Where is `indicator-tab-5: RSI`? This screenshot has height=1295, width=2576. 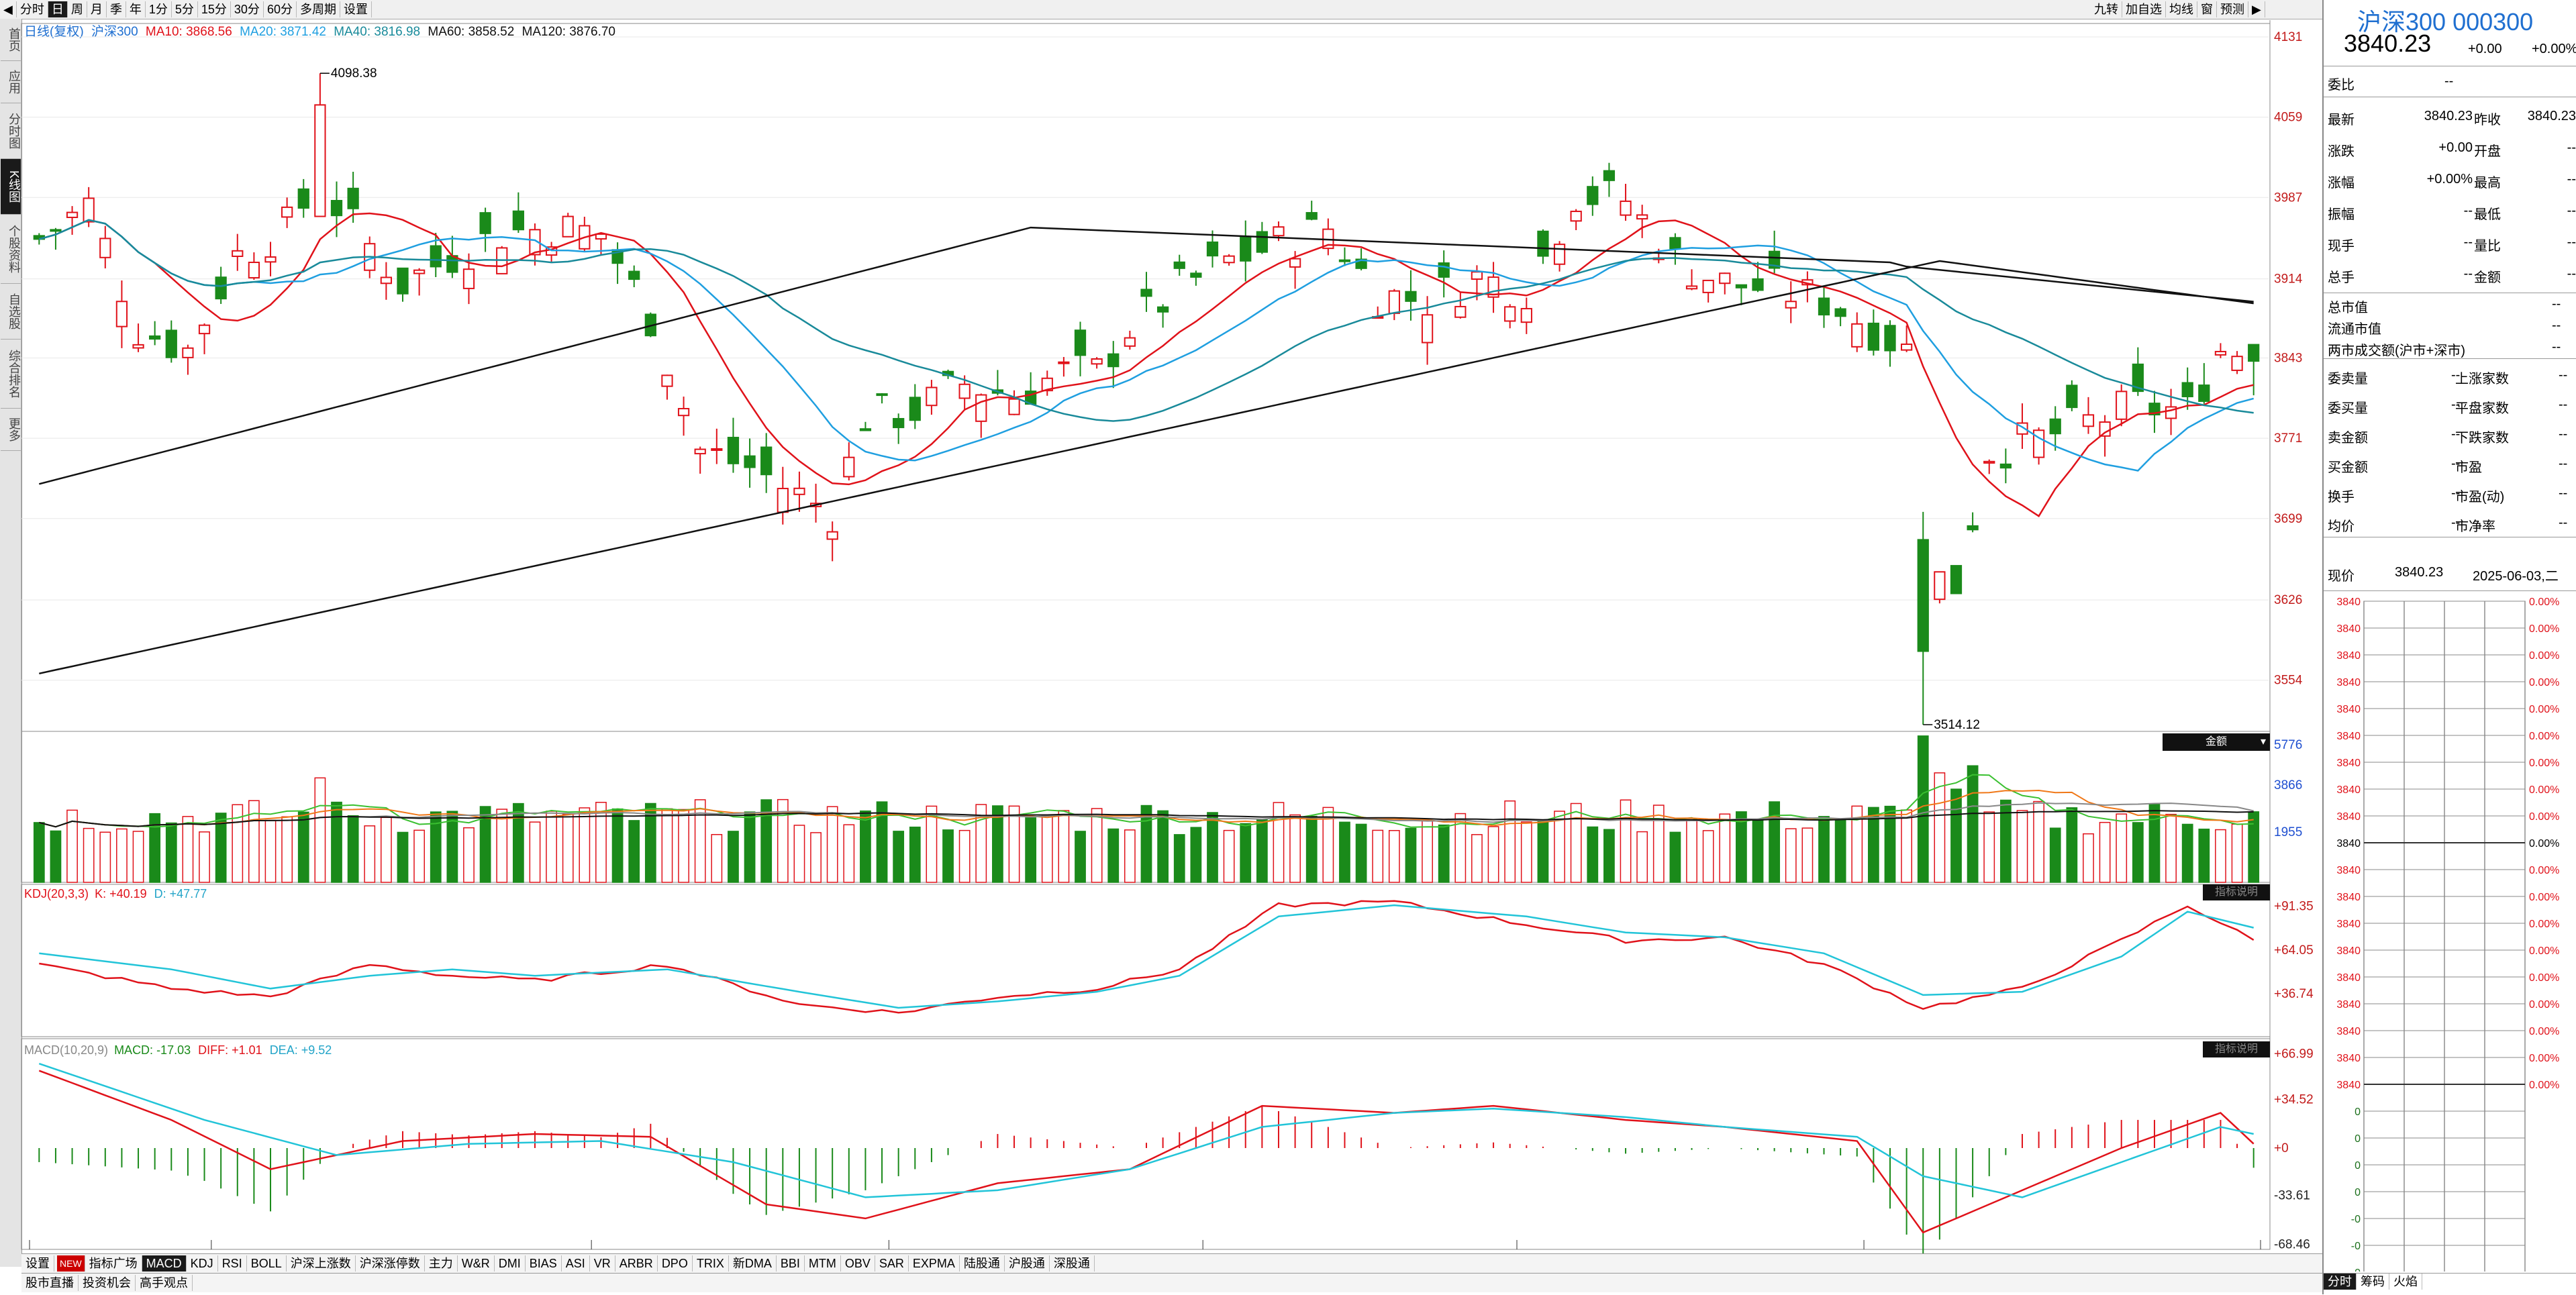 indicator-tab-5: RSI is located at coordinates (232, 1263).